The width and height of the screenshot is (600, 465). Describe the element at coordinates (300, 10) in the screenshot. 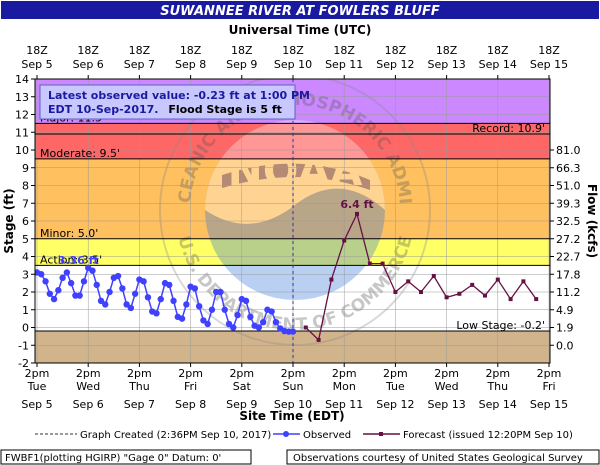

I see `title-bar: SUWANNEE RIVER AT FOWLERS BLUFF` at that location.